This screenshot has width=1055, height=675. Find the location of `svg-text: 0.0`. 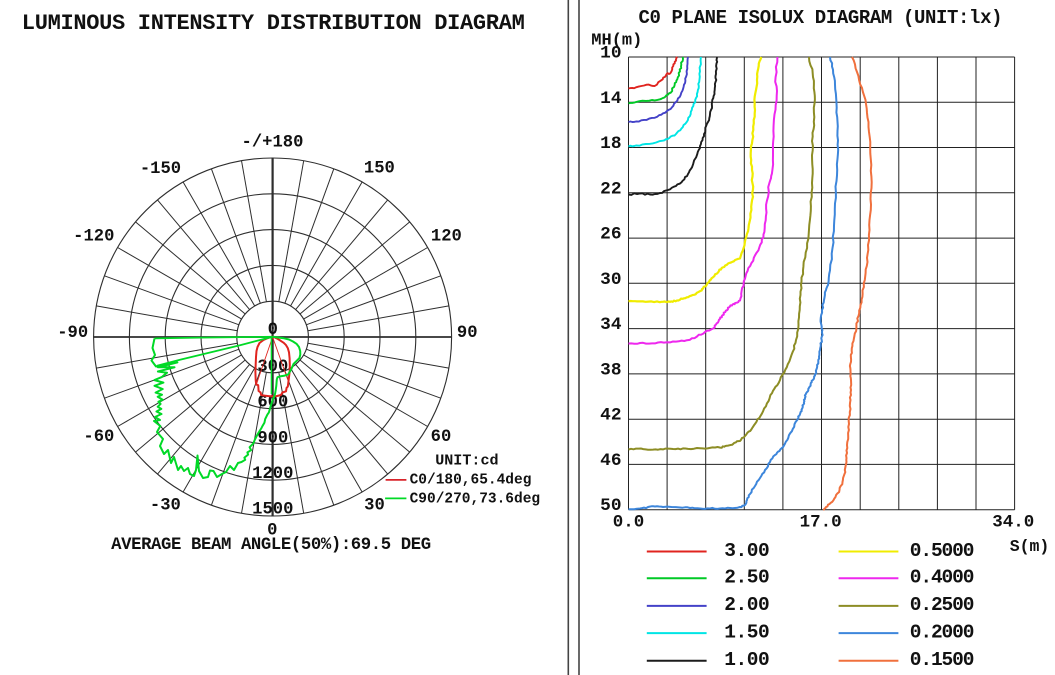

svg-text: 0.0 is located at coordinates (629, 523).